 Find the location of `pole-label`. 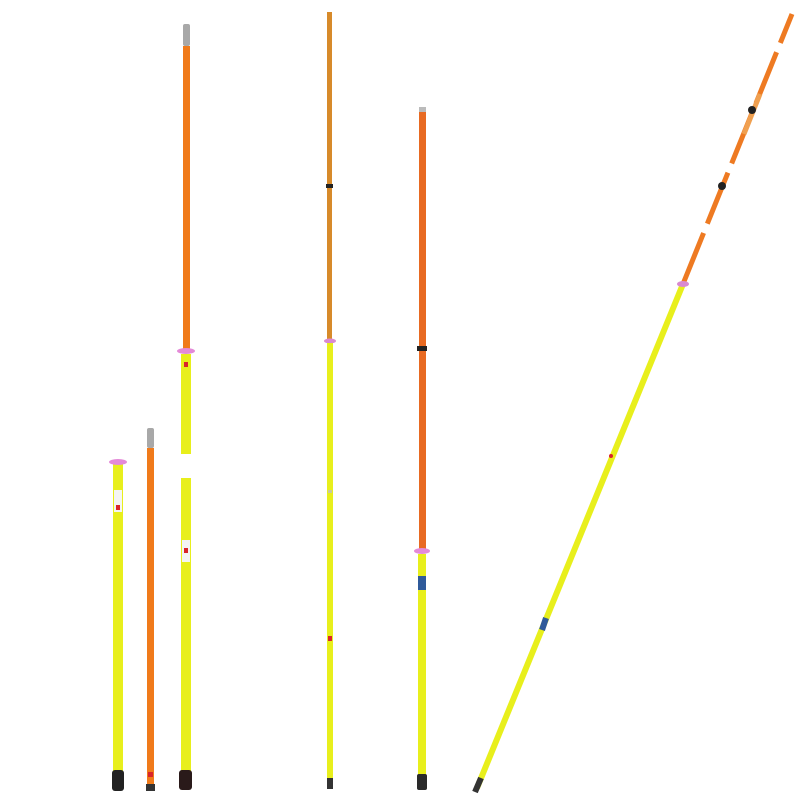

pole-label is located at coordinates (118, 501).